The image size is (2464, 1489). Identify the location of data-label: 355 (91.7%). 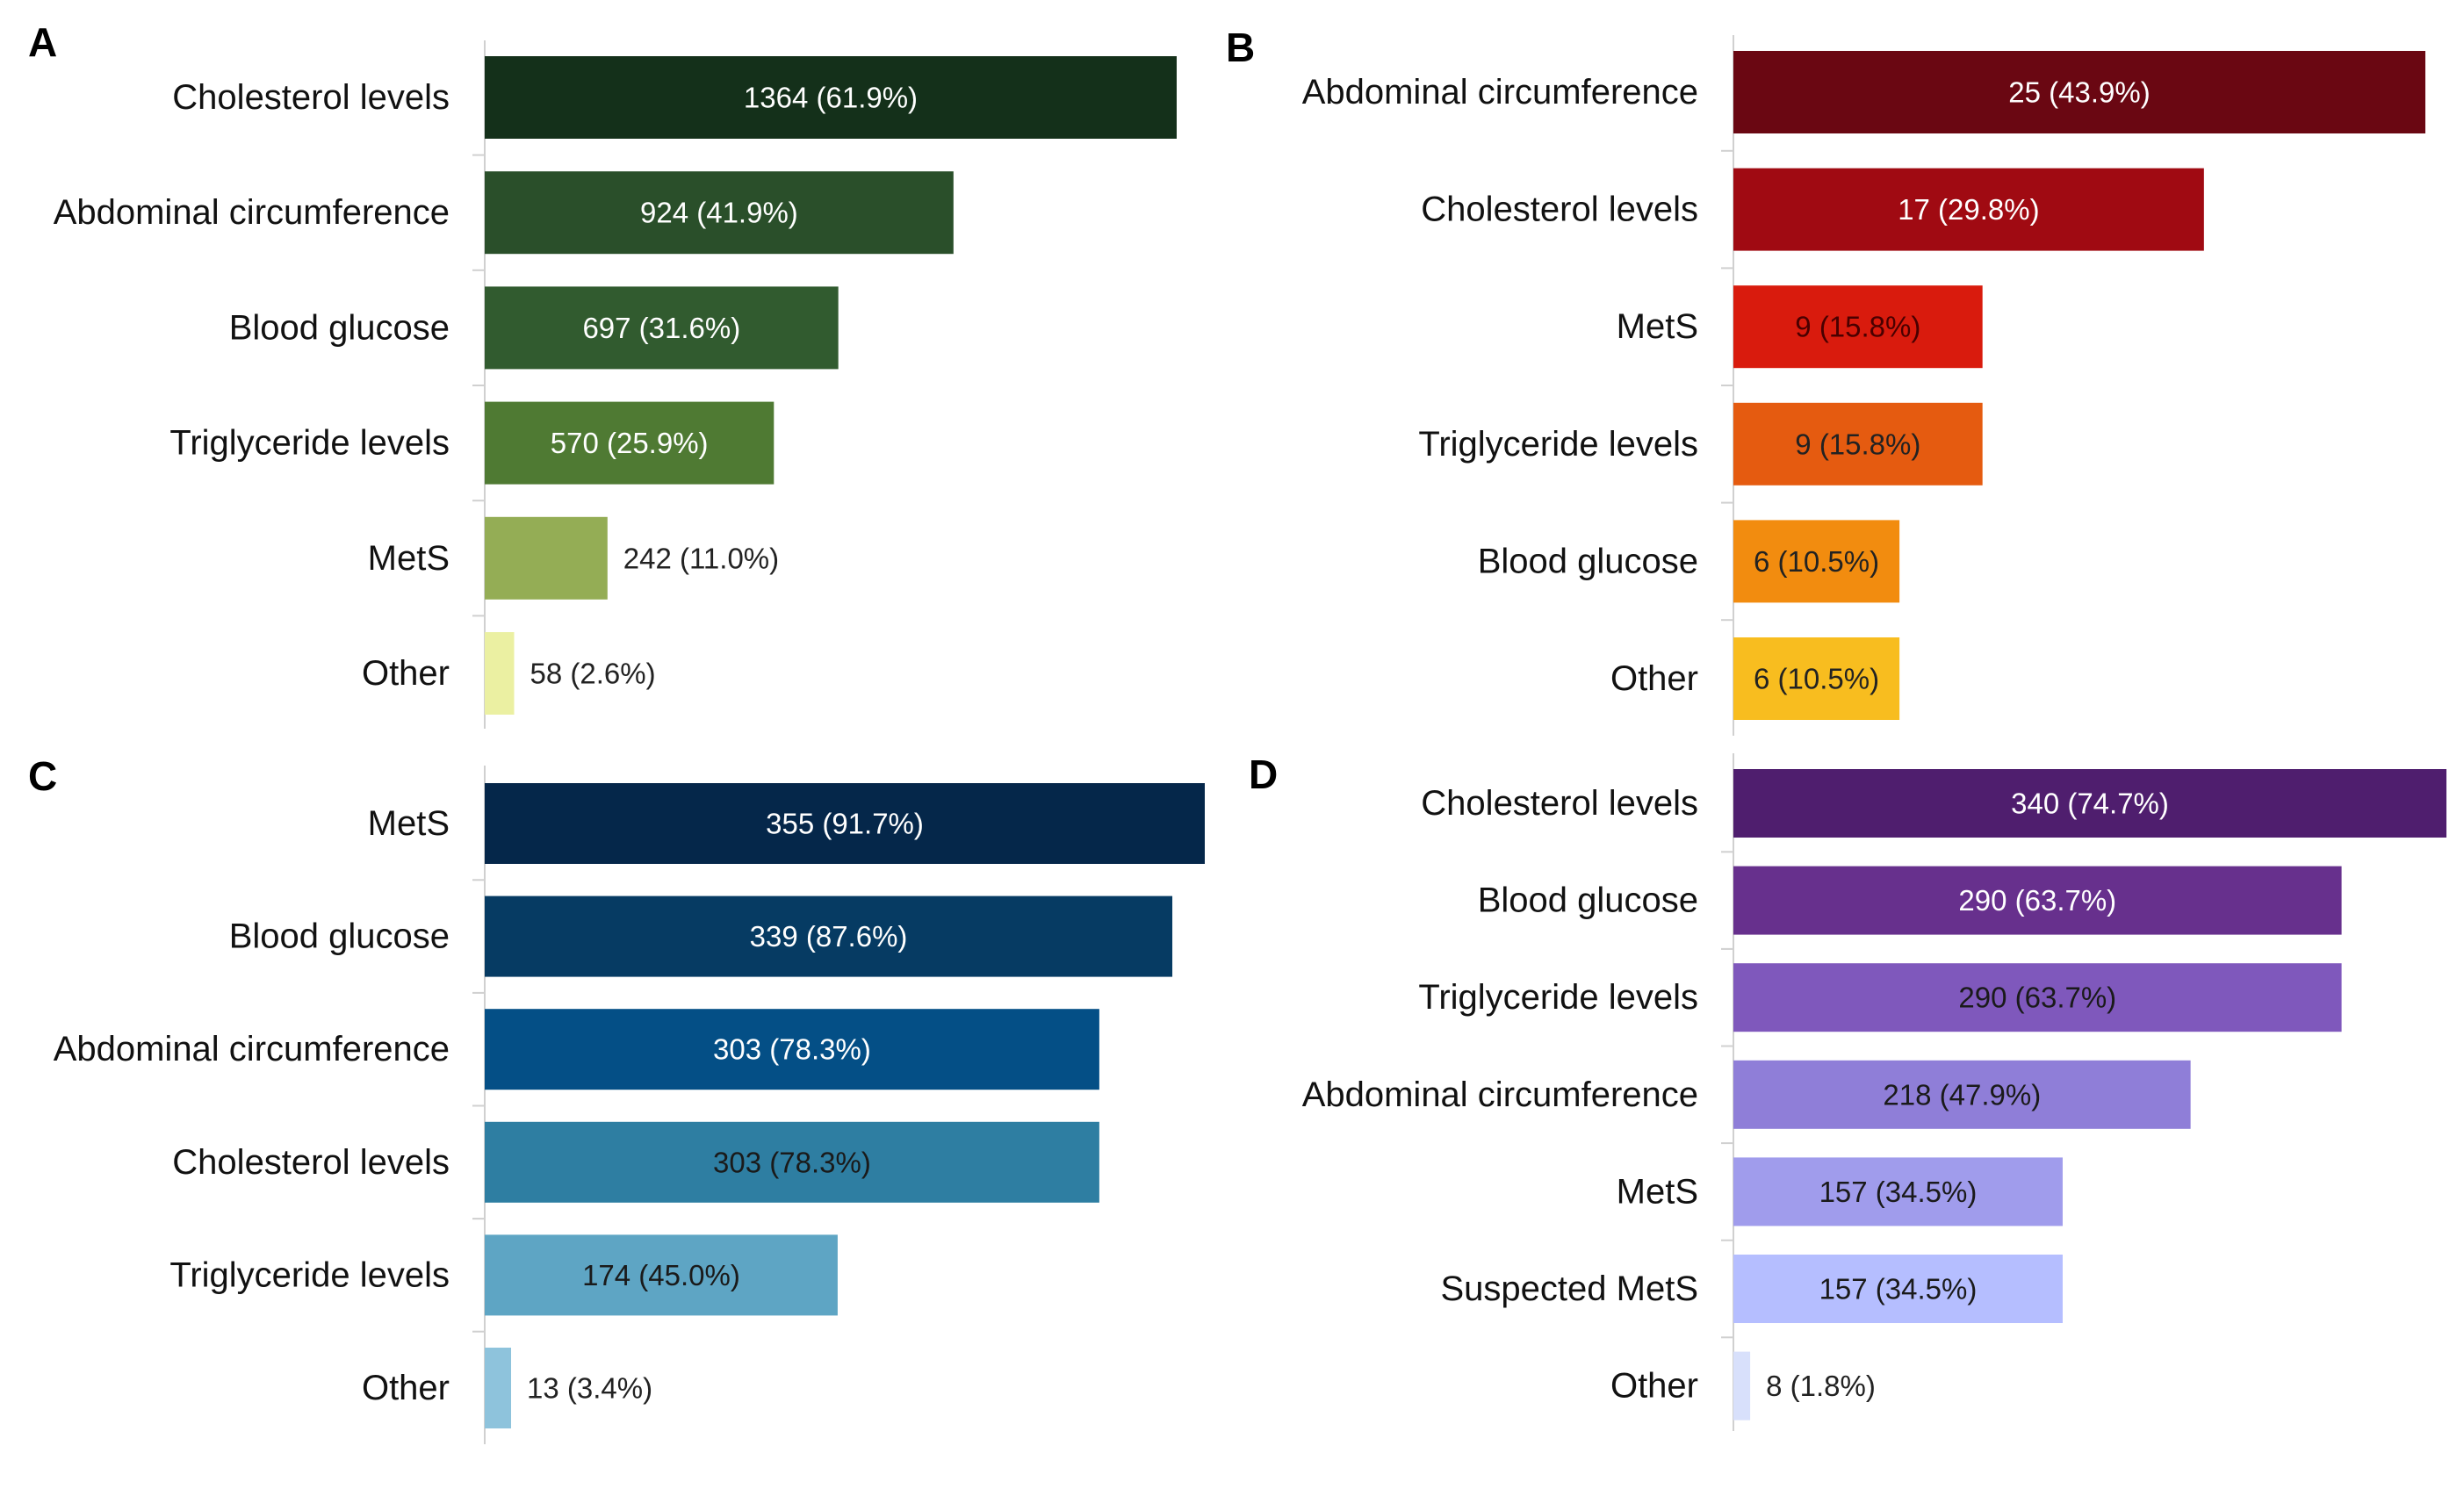
(845, 824).